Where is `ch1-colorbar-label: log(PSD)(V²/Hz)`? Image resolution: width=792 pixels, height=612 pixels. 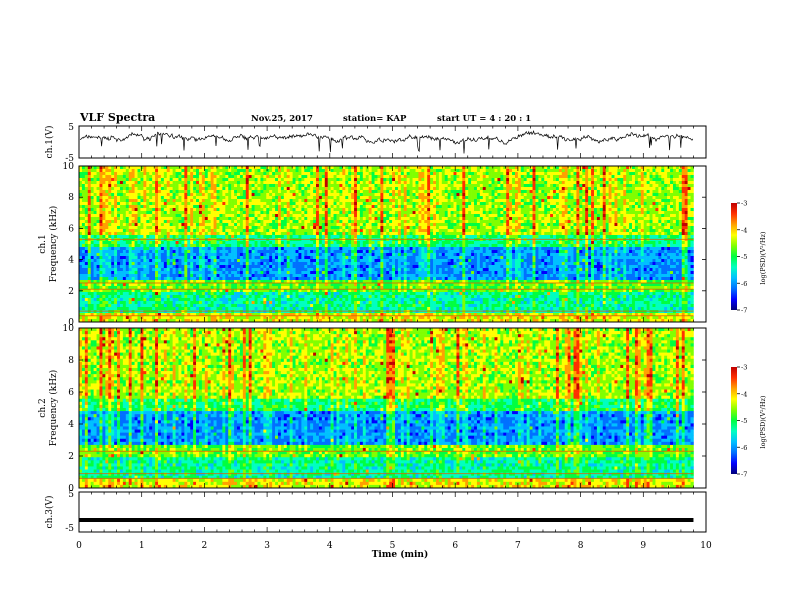
ch1-colorbar-label: log(PSD)(V²/Hz) is located at coordinates (763, 257).